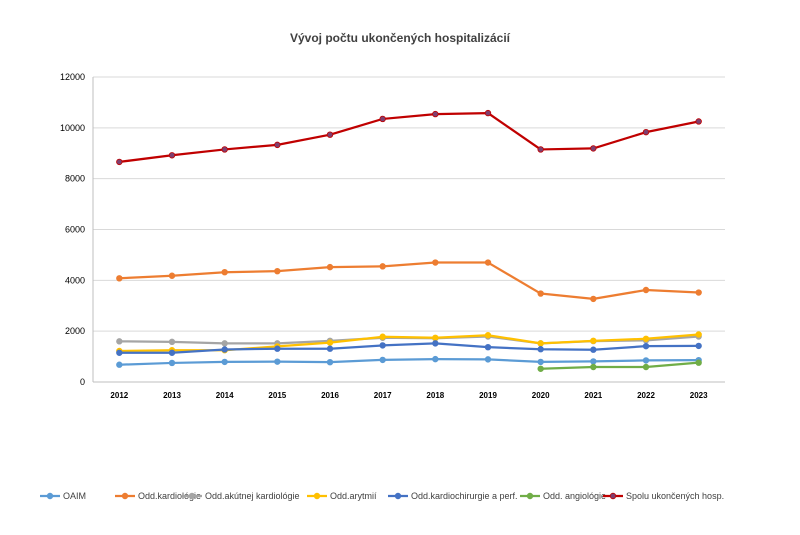 This screenshot has height=535, width=800. I want to click on x-tick-label: 2018, so click(435, 395).